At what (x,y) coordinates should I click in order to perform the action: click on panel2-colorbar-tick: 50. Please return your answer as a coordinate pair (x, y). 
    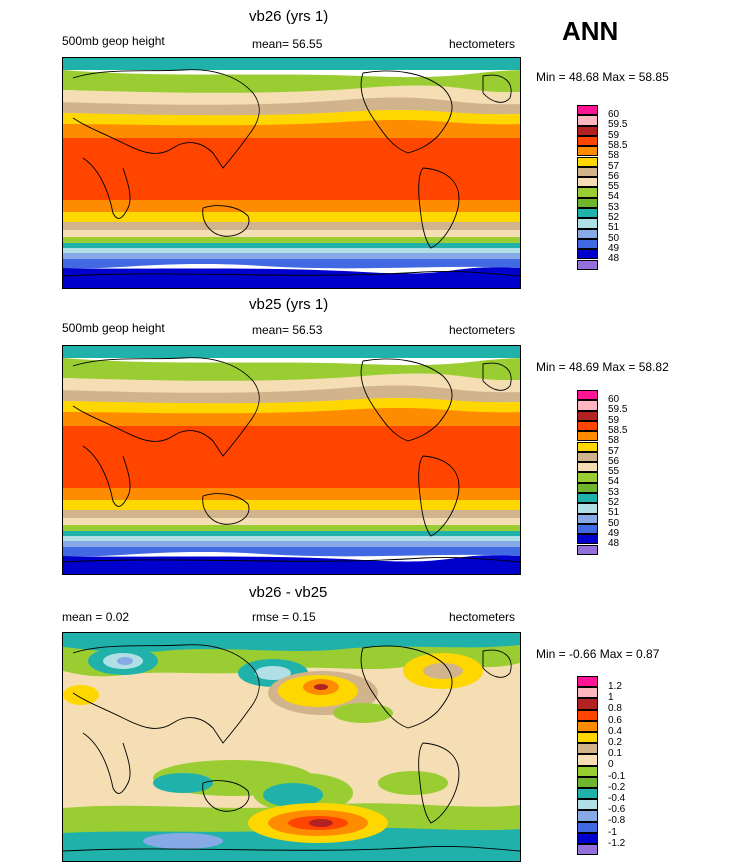
    Looking at the image, I should click on (614, 523).